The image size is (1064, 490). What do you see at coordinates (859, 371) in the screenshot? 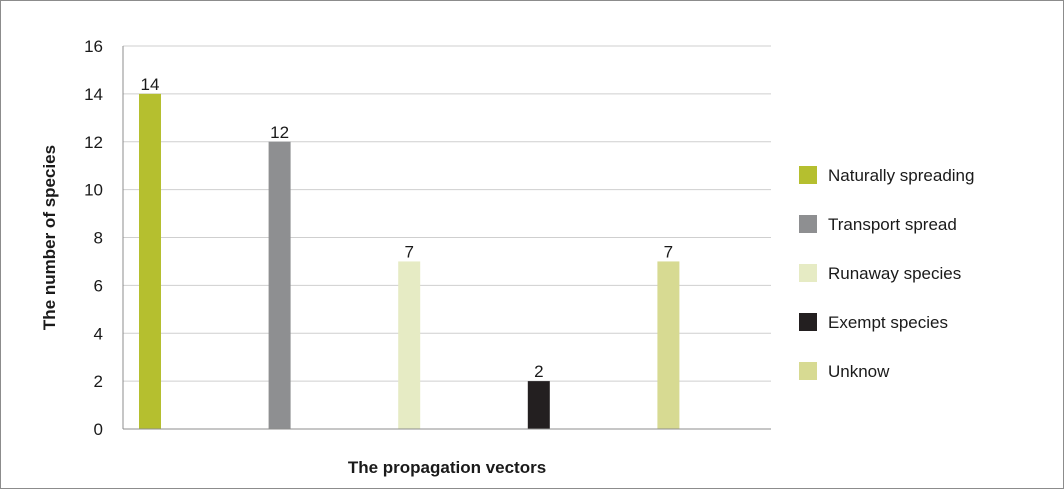
I see `legend-label: Unknow` at bounding box center [859, 371].